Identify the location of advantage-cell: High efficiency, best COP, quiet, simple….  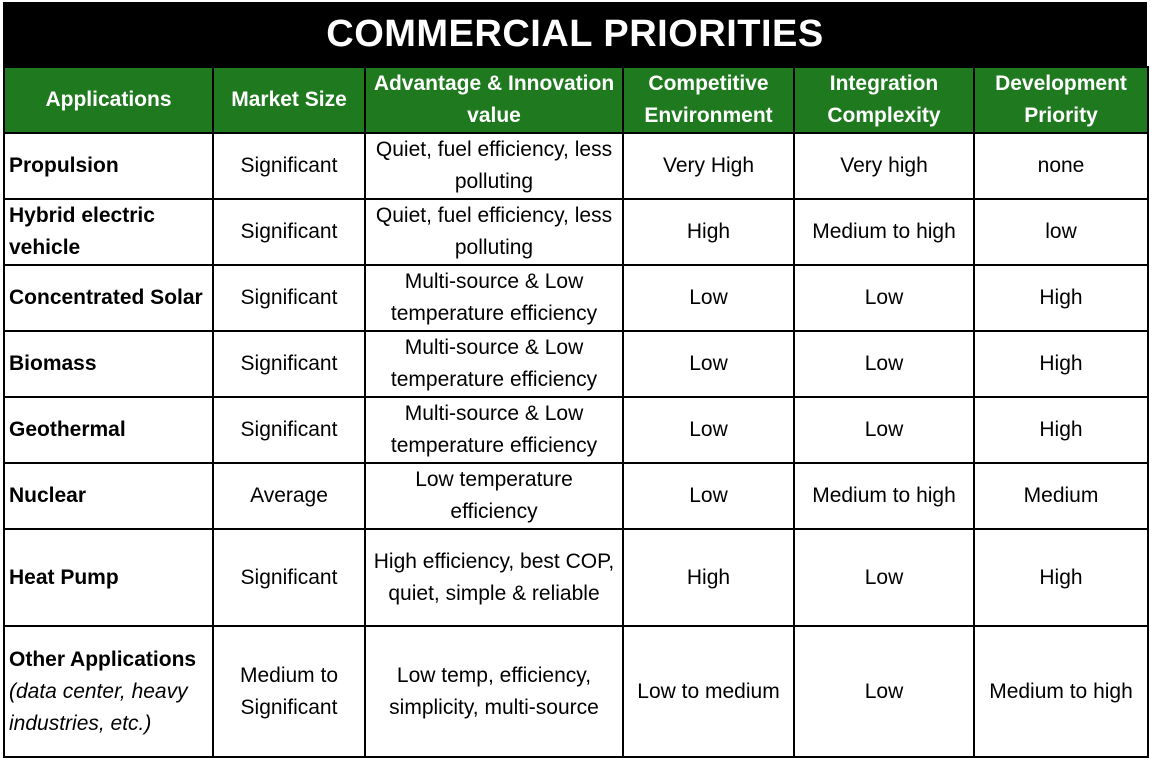
(494, 577).